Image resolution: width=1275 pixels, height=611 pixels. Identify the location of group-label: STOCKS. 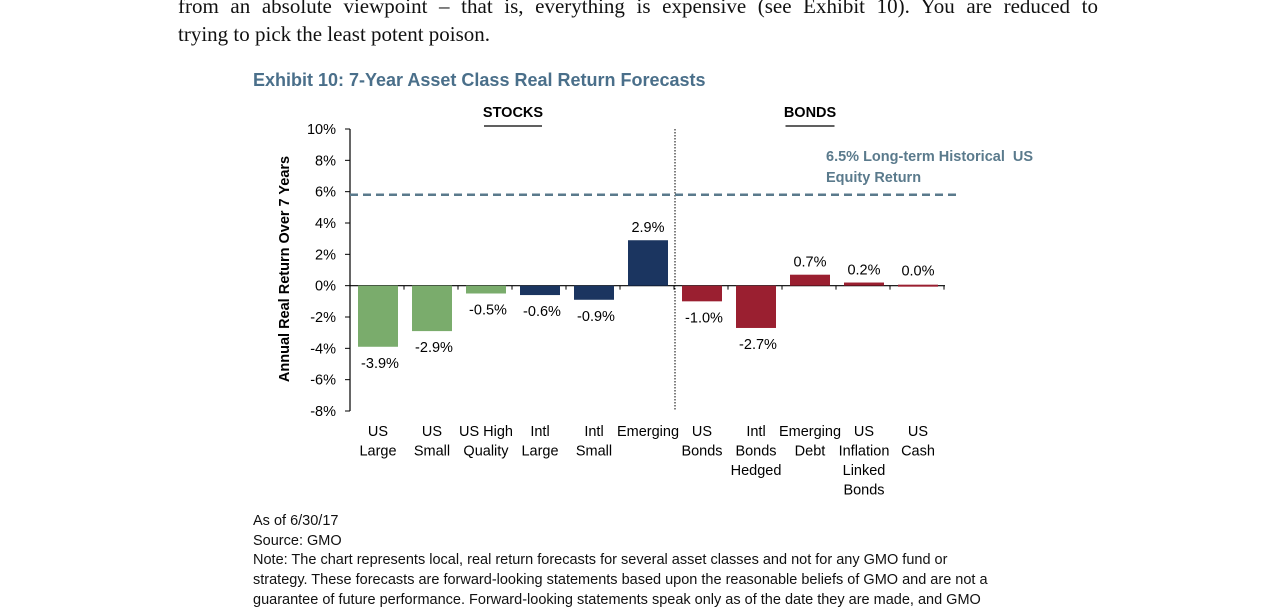
(513, 113).